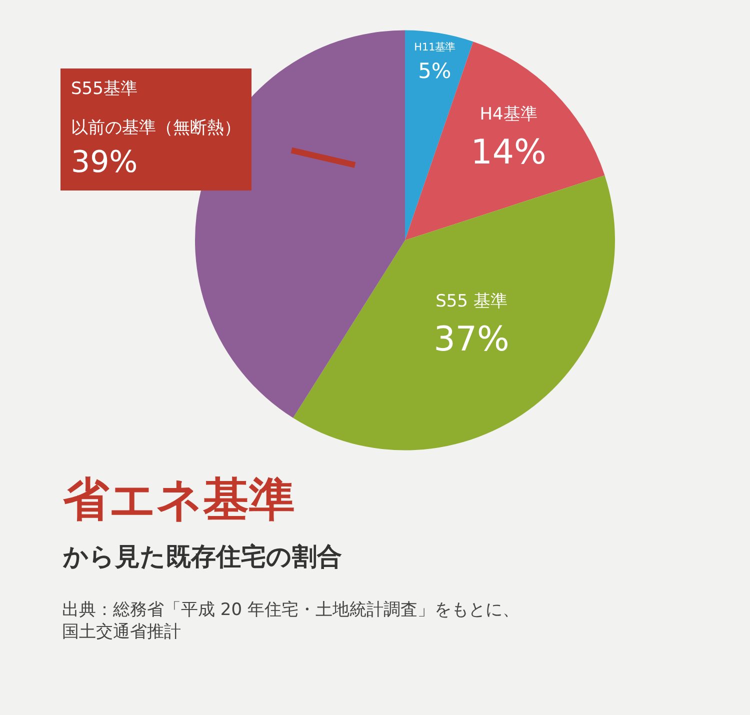  Describe the element at coordinates (508, 152) in the screenshot. I see `data-label: 14%` at that location.